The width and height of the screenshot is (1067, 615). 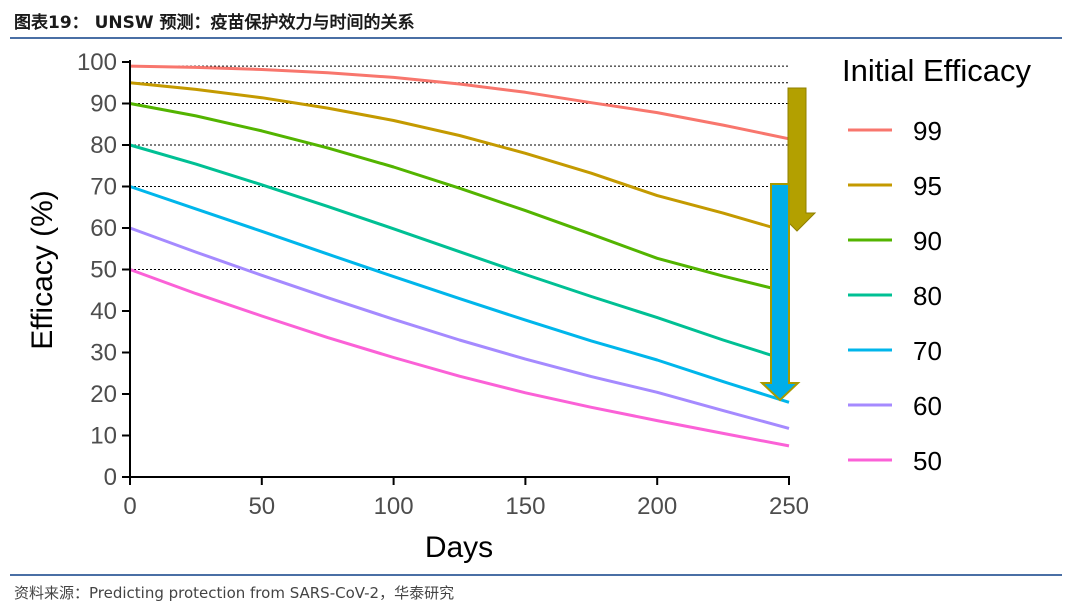 I want to click on y-tick-label: 40, so click(x=103, y=311).